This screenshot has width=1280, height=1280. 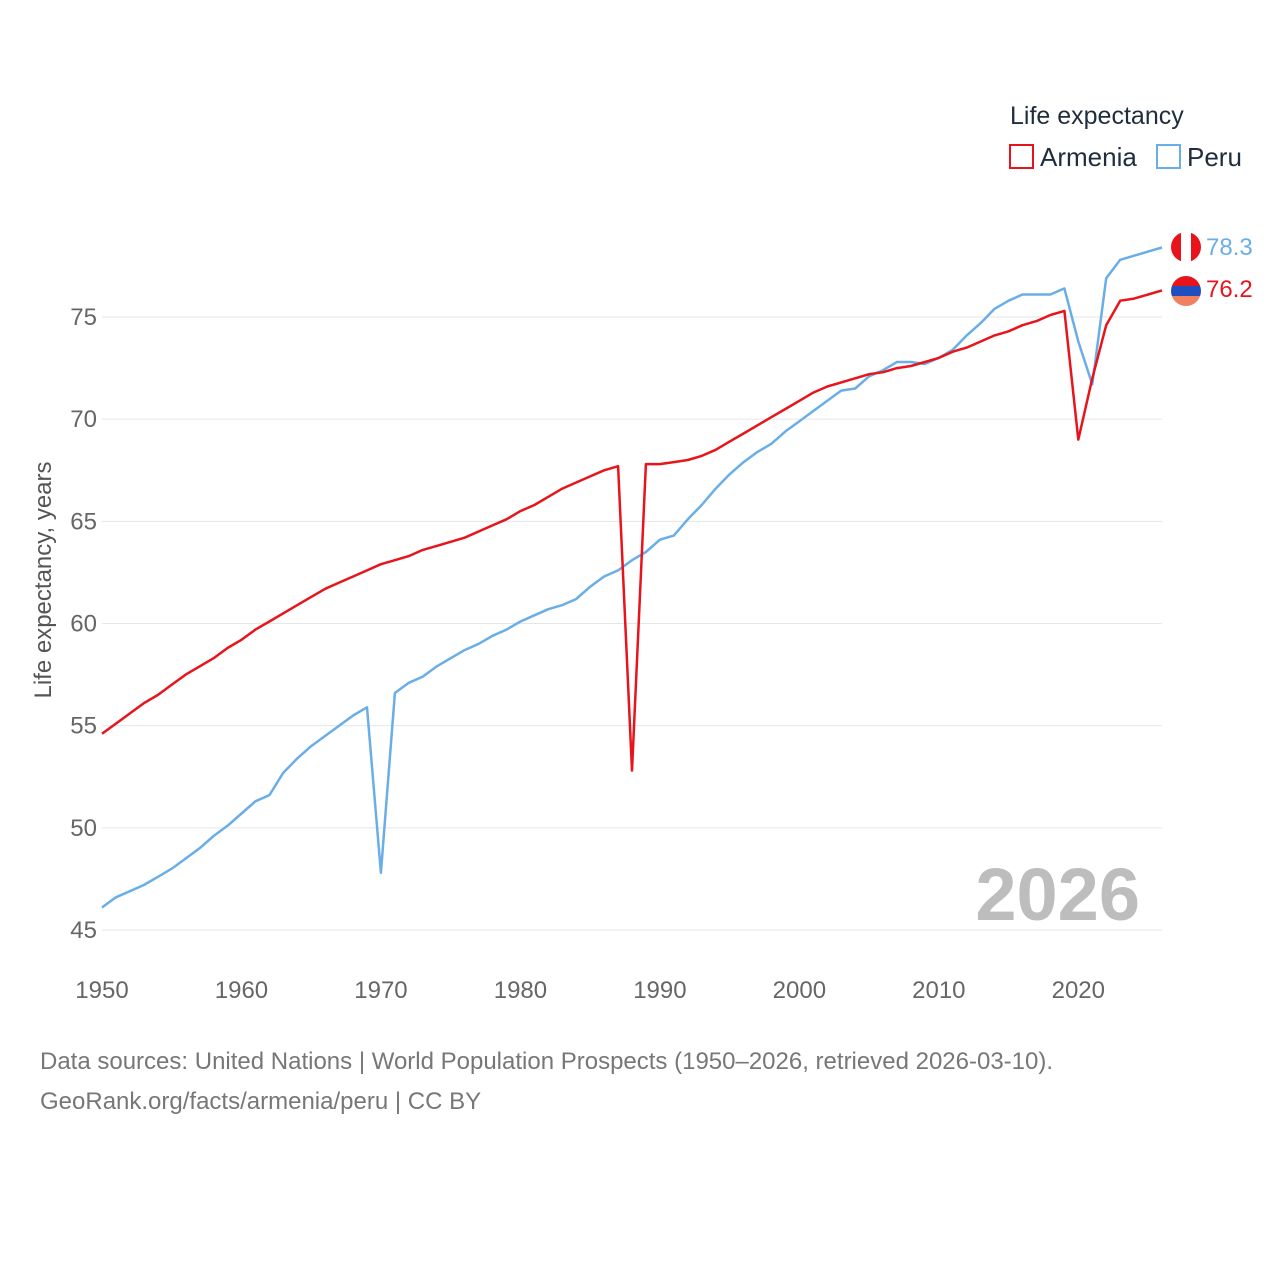 What do you see at coordinates (83, 828) in the screenshot?
I see `y-tick-label: 50` at bounding box center [83, 828].